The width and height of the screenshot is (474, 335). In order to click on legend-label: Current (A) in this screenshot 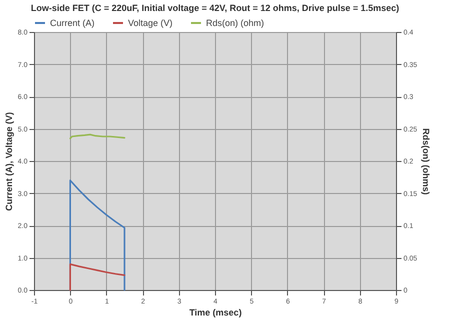, I will do `click(72, 23)`.